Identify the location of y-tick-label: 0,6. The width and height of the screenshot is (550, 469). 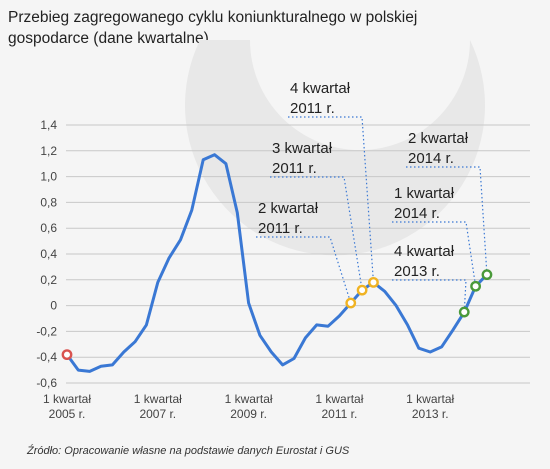
(48, 228).